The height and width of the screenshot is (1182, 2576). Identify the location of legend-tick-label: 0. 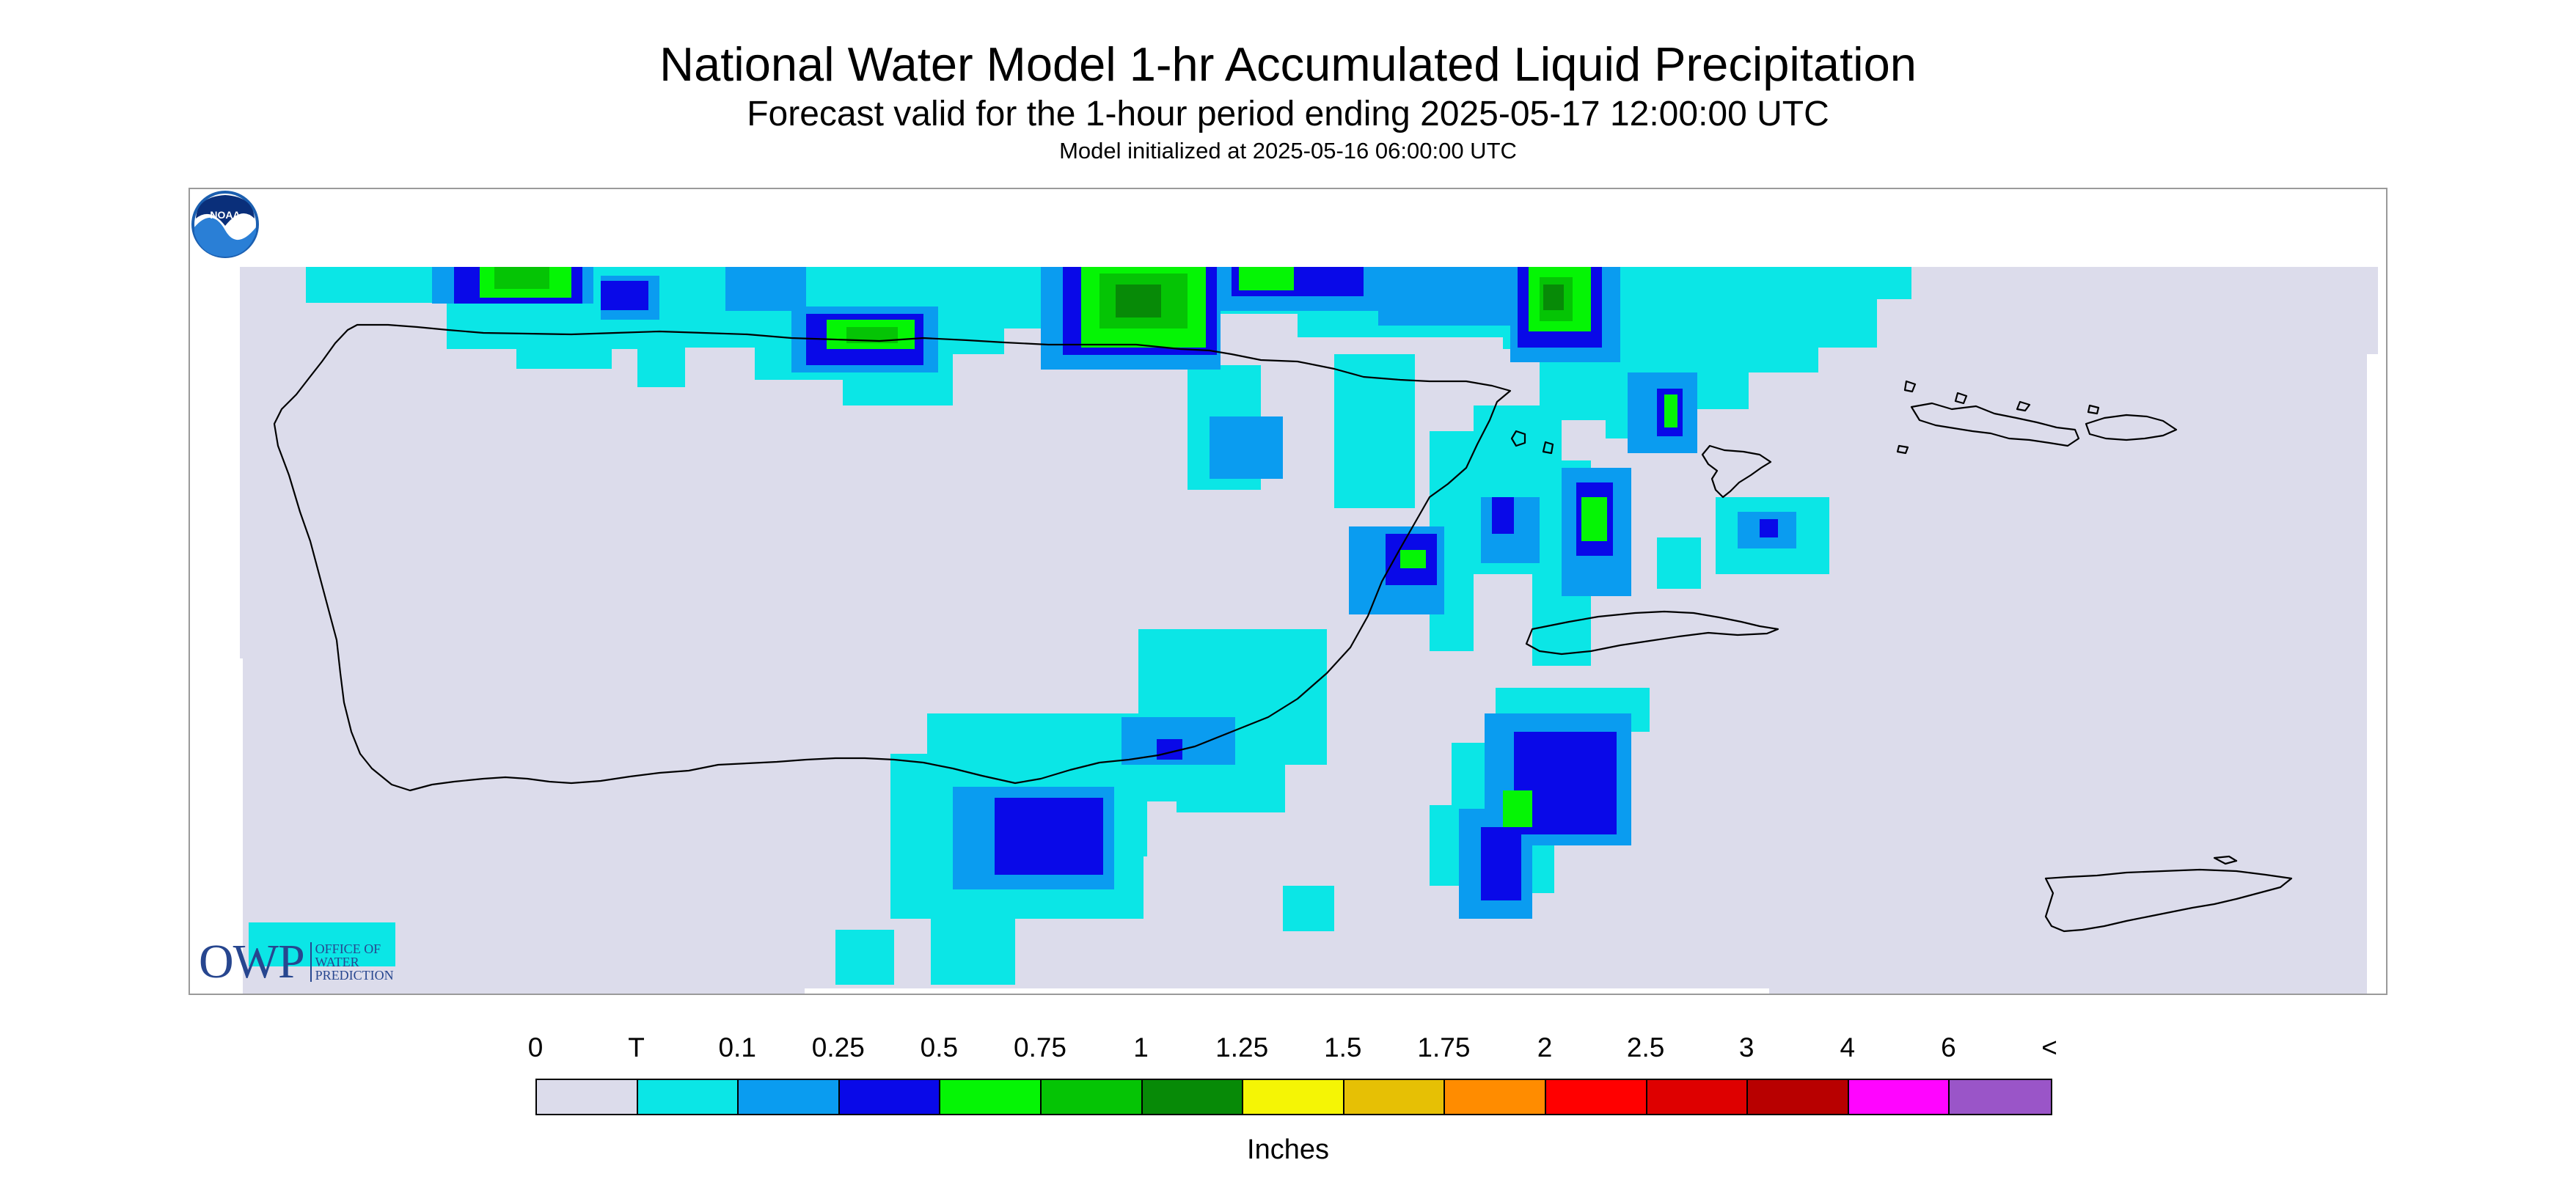
(535, 1047).